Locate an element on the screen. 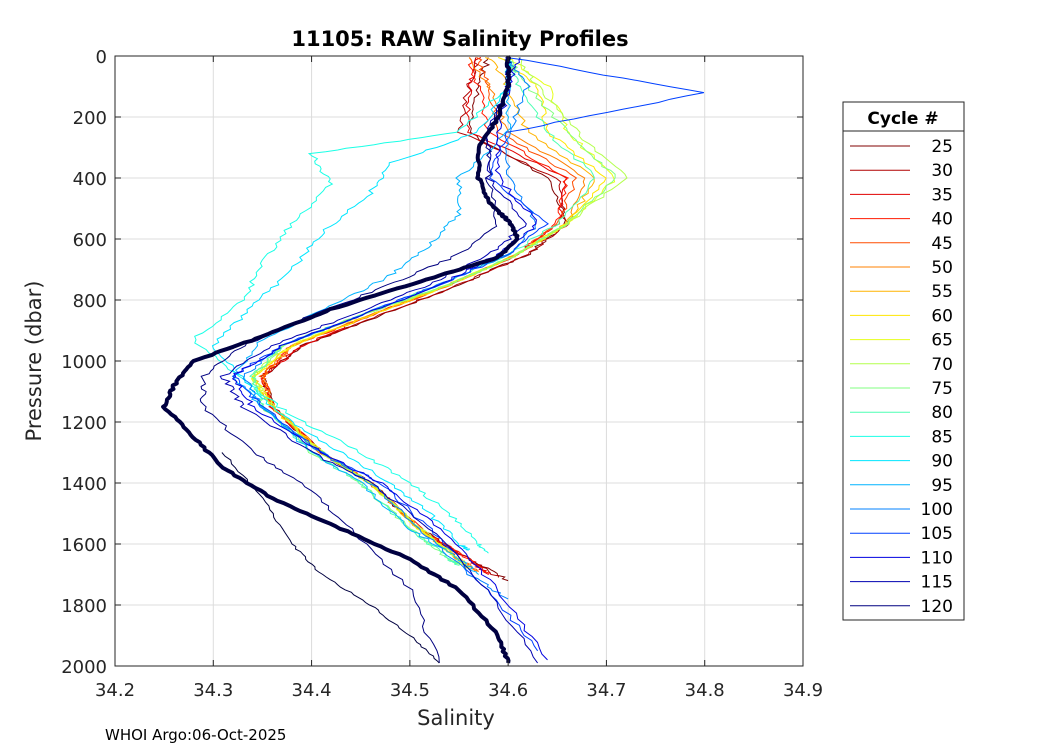 The image size is (1050, 750). chart-title: 11105: RAW Salinity Profiles is located at coordinates (459, 39).